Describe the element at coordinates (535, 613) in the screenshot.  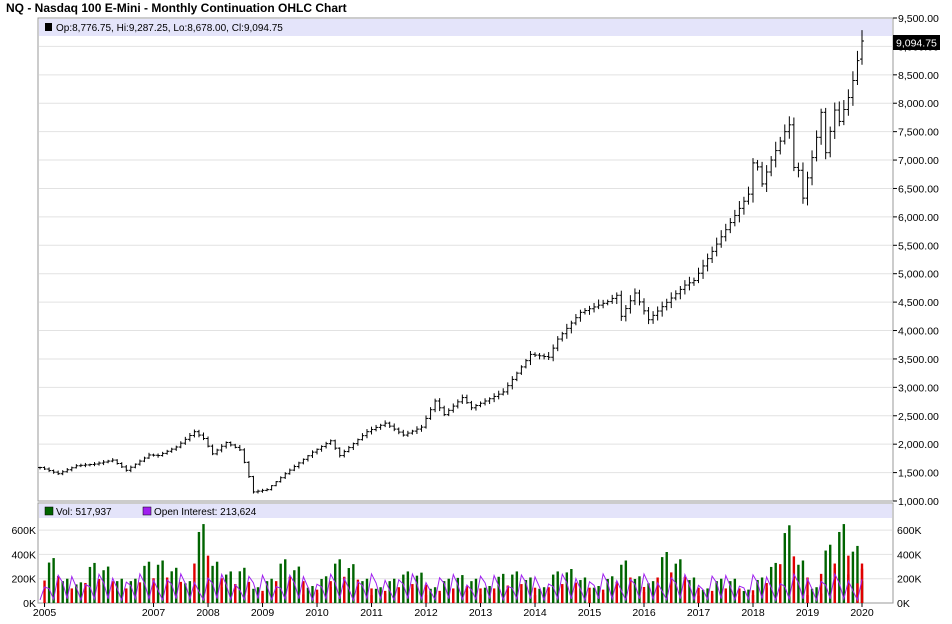
I see `time-tick-label: 2014` at that location.